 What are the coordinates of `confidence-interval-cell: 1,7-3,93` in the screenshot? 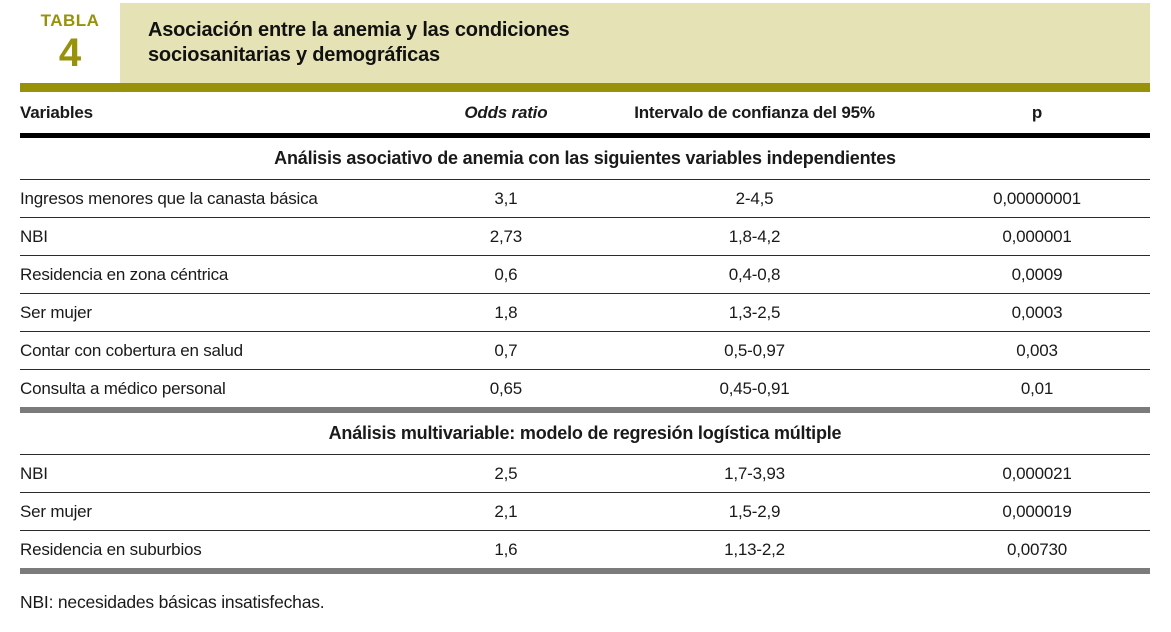 It's located at (754, 473).